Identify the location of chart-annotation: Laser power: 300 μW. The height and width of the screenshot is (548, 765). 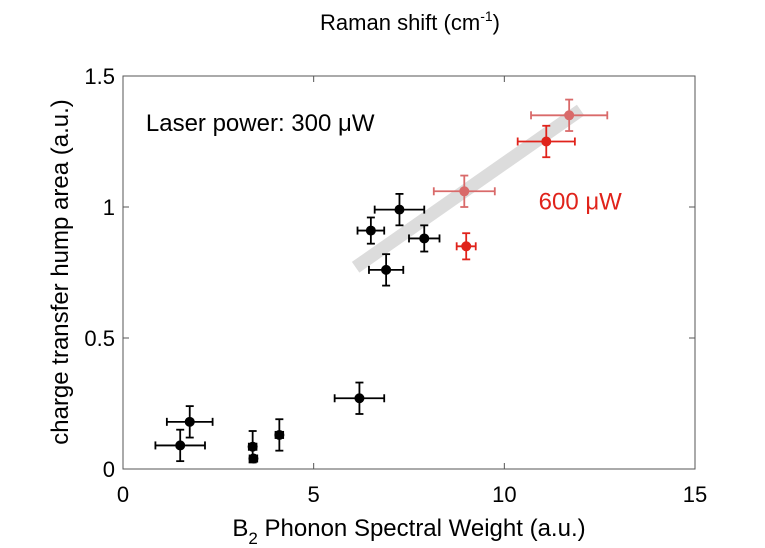
(260, 123).